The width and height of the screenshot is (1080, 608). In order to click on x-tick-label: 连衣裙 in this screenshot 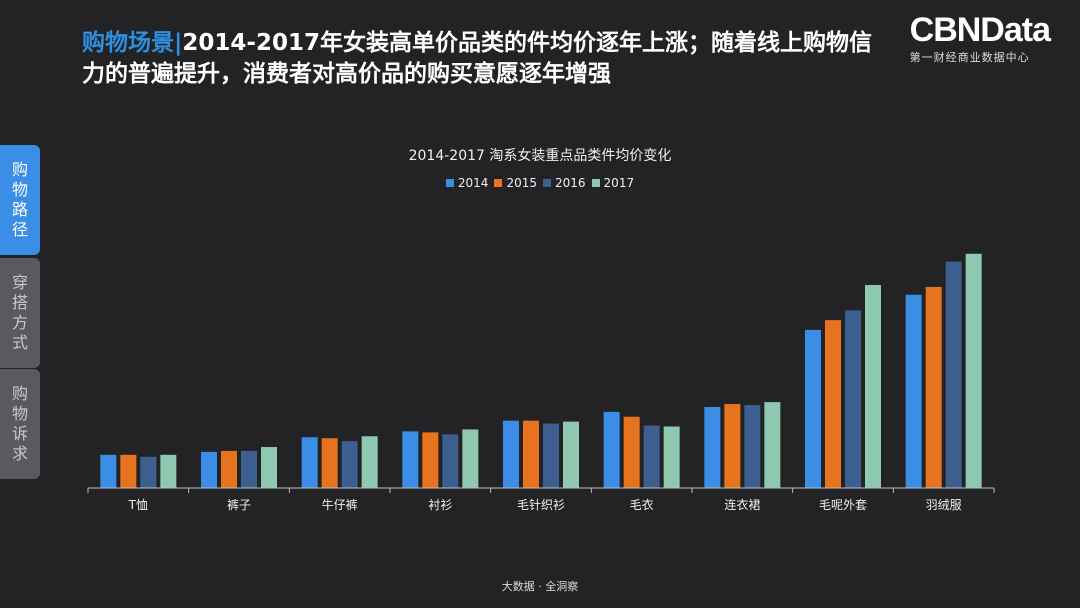, I will do `click(742, 504)`.